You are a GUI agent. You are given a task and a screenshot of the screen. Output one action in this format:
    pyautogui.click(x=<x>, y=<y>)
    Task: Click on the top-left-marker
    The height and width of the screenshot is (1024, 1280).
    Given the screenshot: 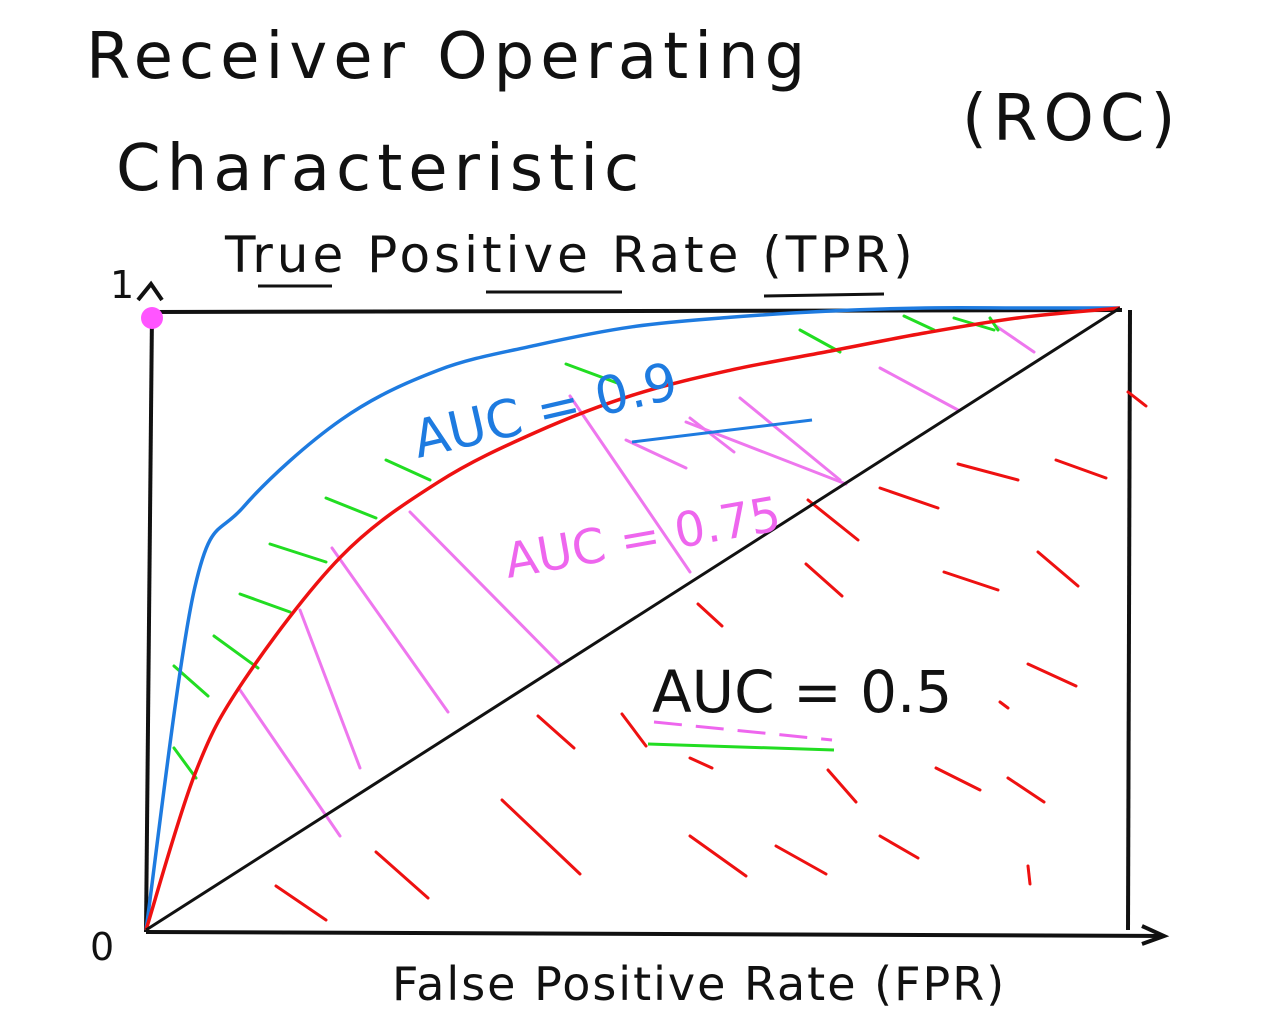 What is the action you would take?
    pyautogui.click(x=152, y=318)
    